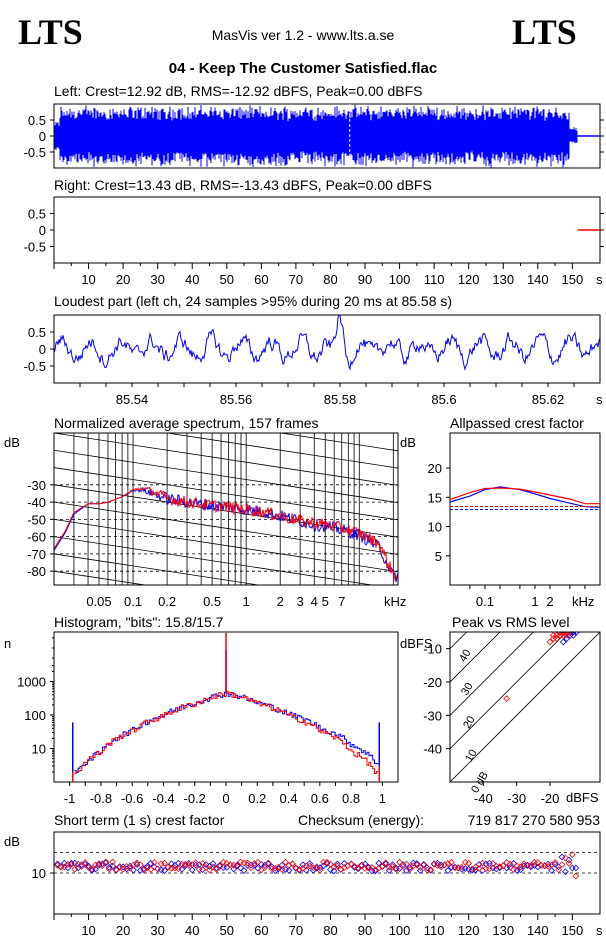  What do you see at coordinates (50, 32) in the screenshot?
I see `logo-left: LTS` at bounding box center [50, 32].